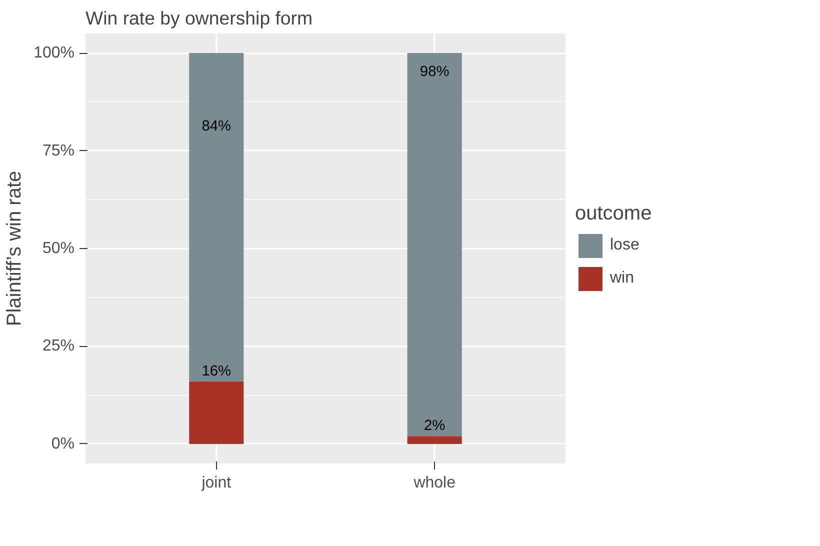 The width and height of the screenshot is (820, 546). I want to click on y-tick-label: 50%, so click(58, 248).